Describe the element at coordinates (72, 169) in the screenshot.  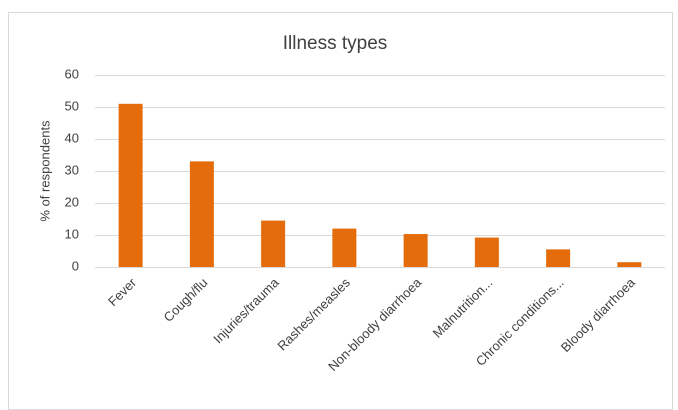
I see `y-tick-label: 30` at that location.